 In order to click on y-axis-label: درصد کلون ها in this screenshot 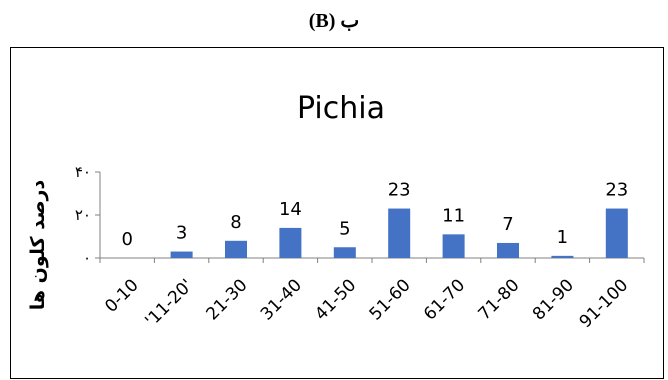, I will do `click(38, 245)`.